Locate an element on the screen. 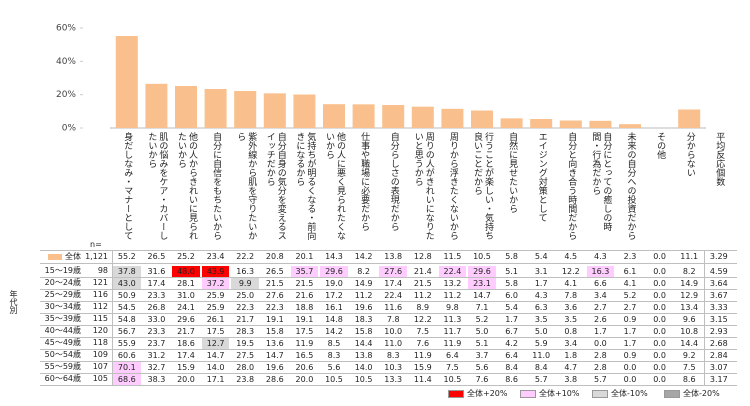 The image size is (750, 406). column-header: 平均反応個数 is located at coordinates (719, 190).